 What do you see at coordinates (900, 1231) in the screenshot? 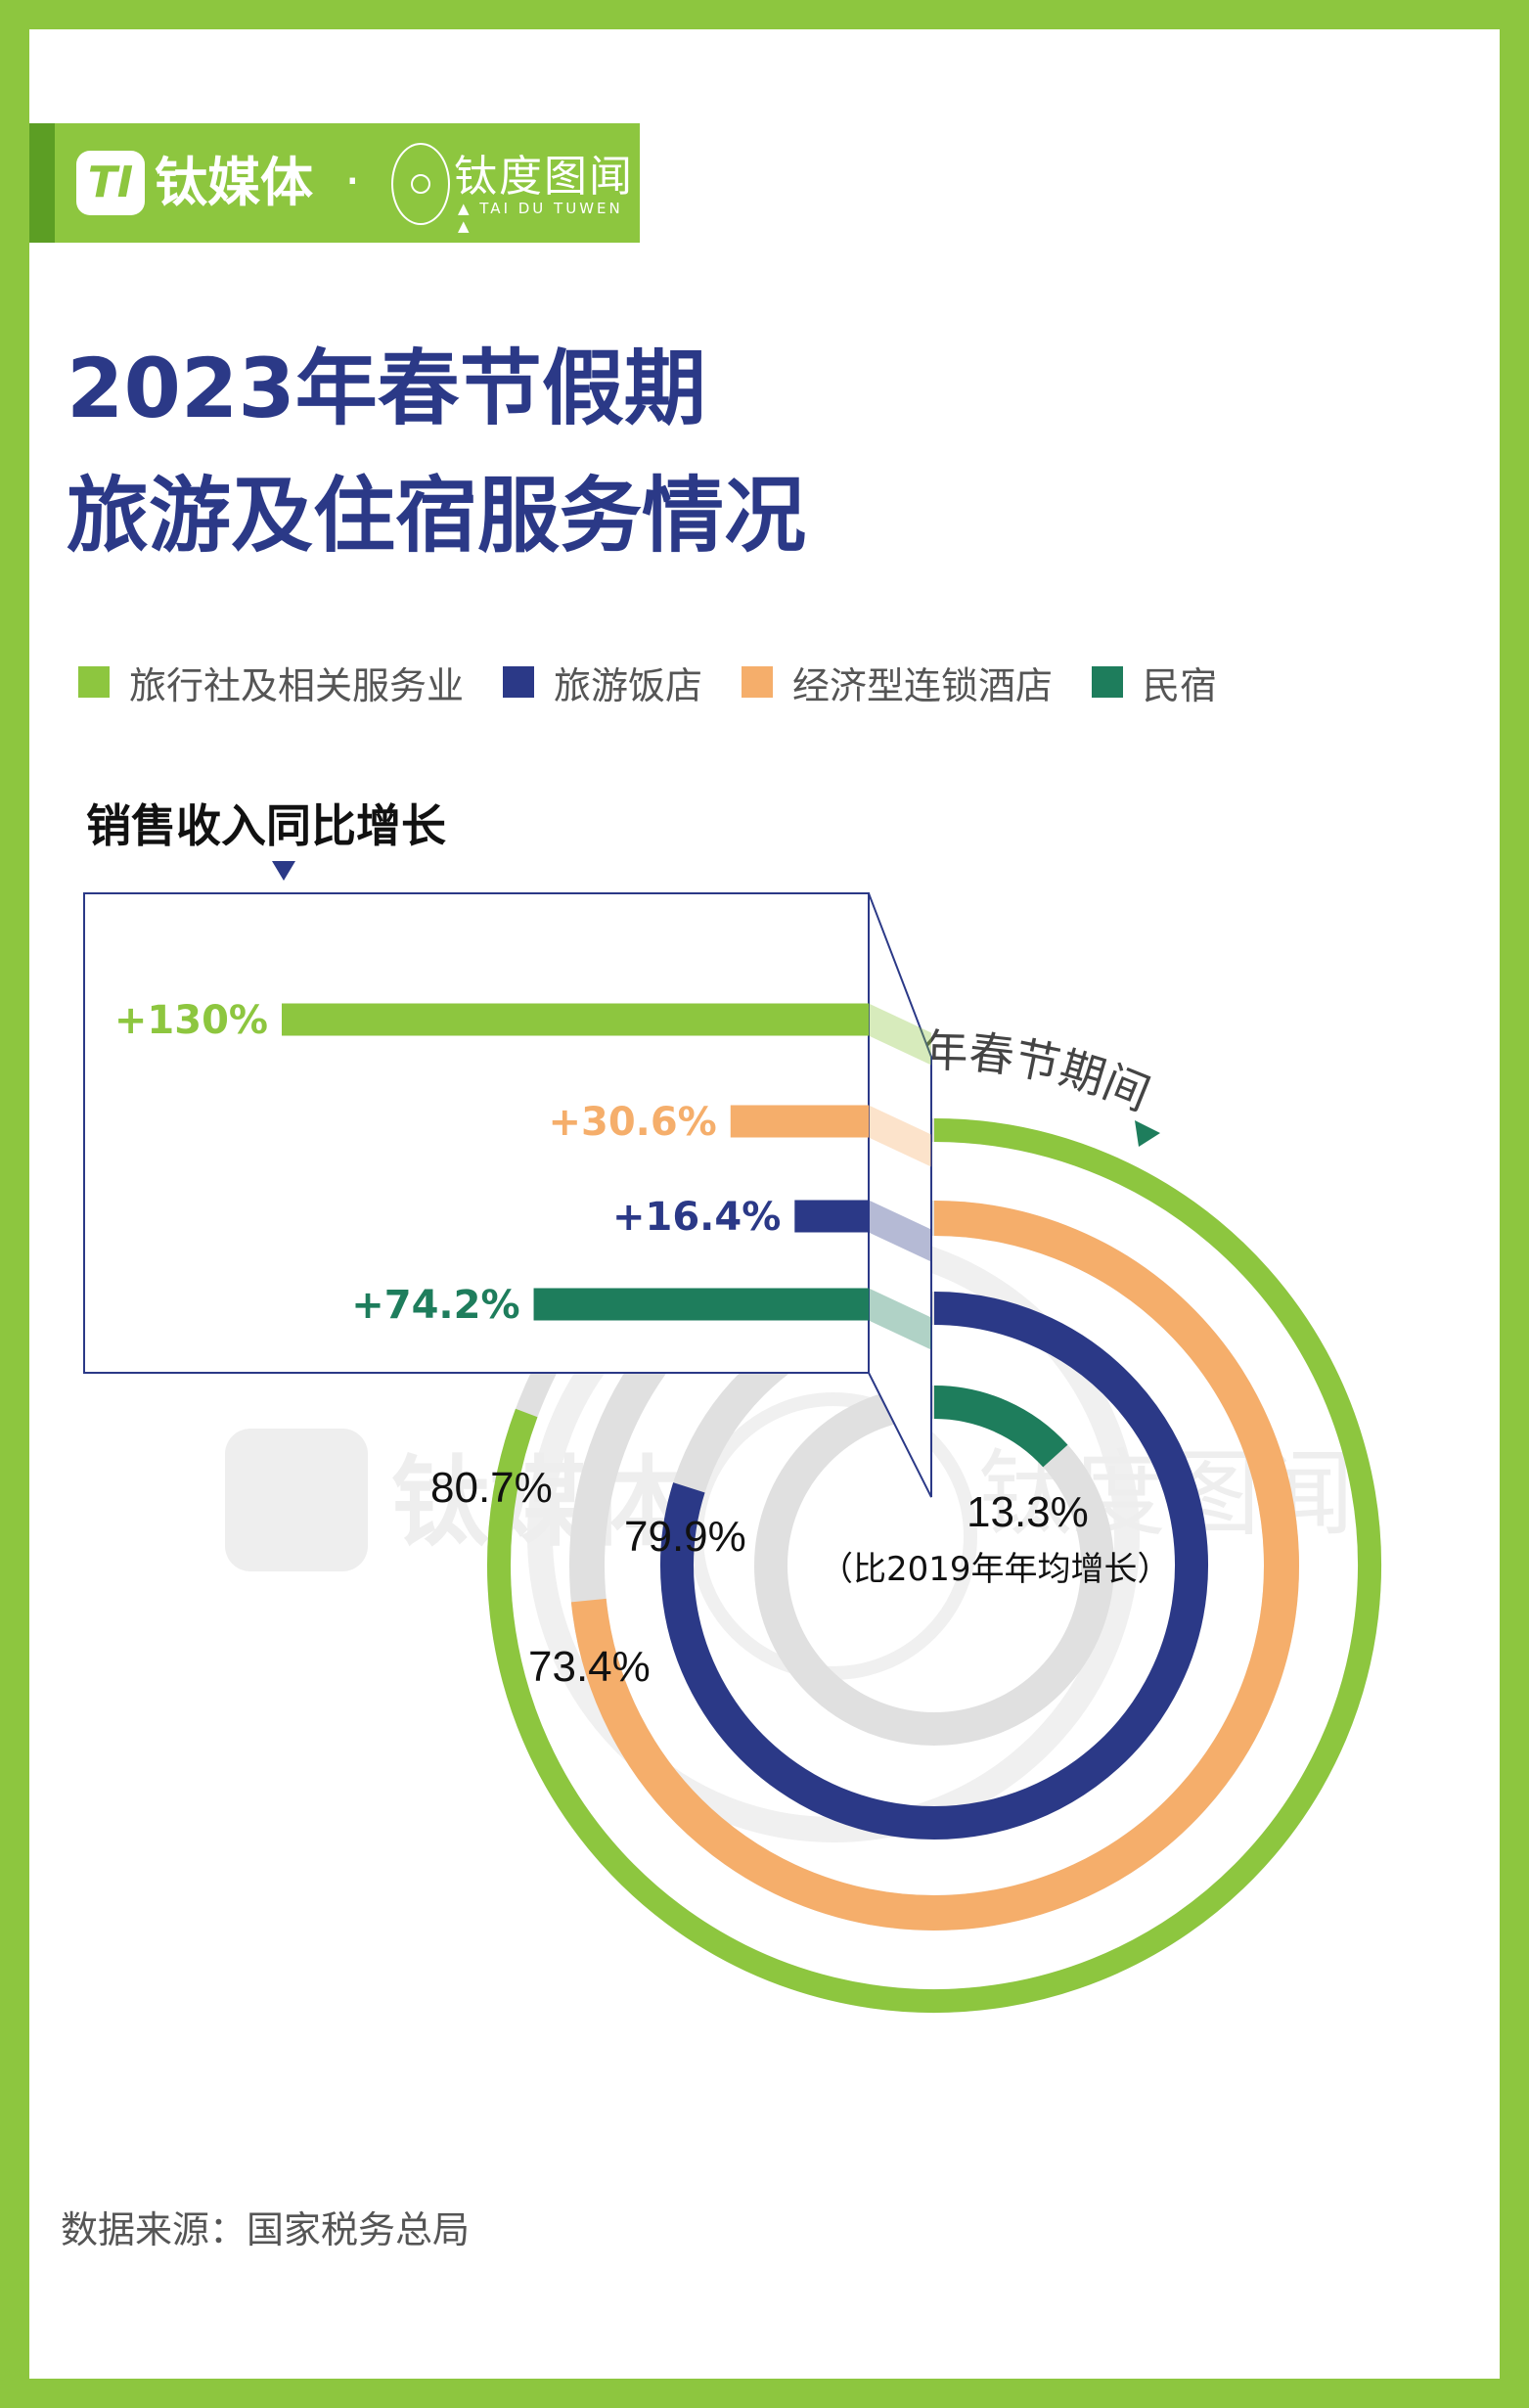
I see `bar-tourist-hotel-fold` at bounding box center [900, 1231].